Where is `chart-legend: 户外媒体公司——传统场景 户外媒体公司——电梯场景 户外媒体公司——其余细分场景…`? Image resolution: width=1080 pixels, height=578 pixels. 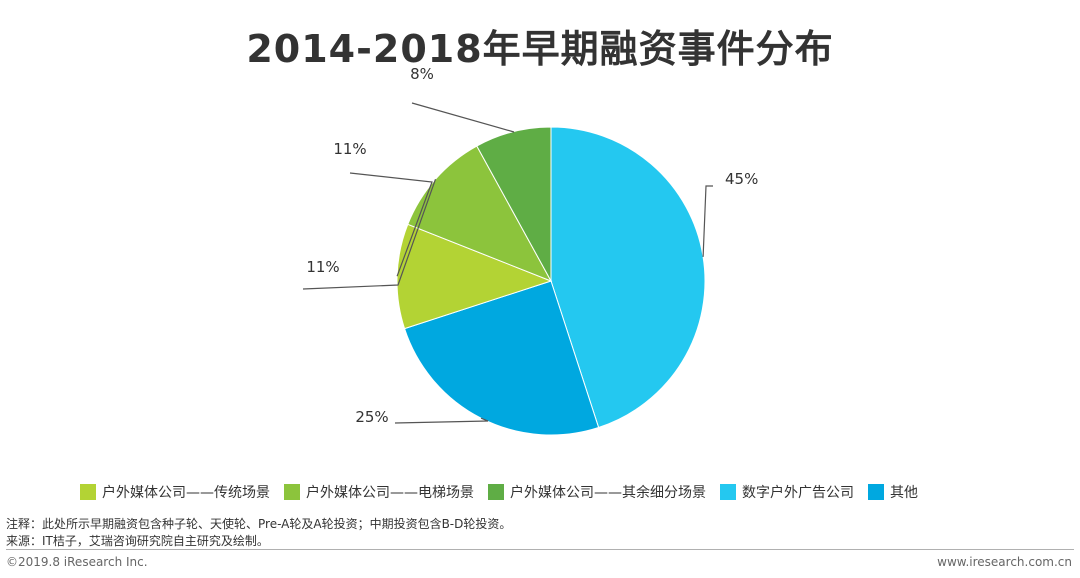
chart-legend: 户外媒体公司——传统场景 户外媒体公司——电梯场景 户外媒体公司——其余细分场景… is located at coordinates (506, 492).